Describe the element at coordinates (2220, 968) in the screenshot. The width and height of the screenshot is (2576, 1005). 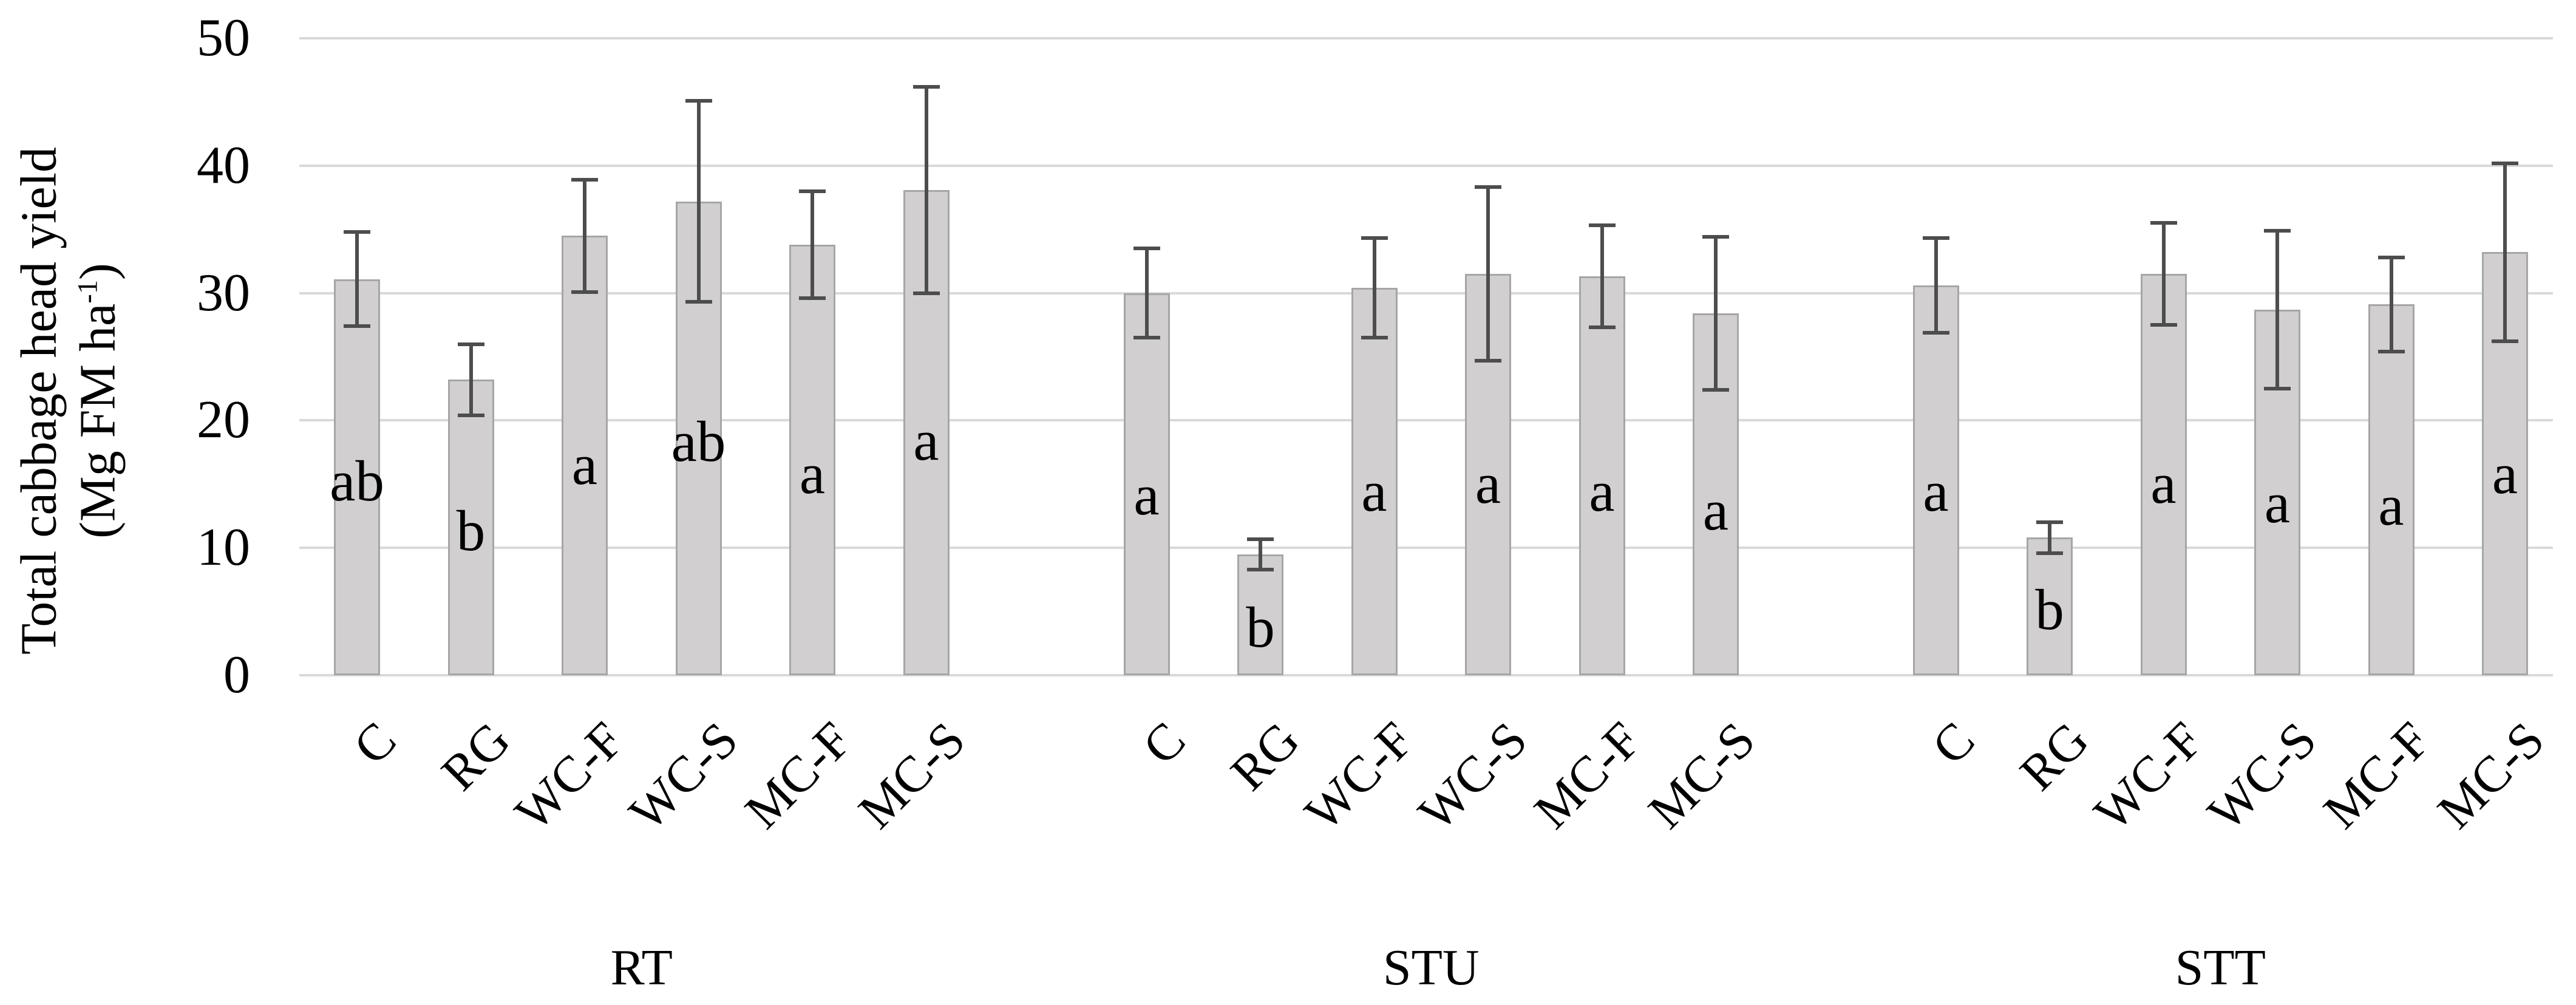
I see `group-label: STT` at that location.